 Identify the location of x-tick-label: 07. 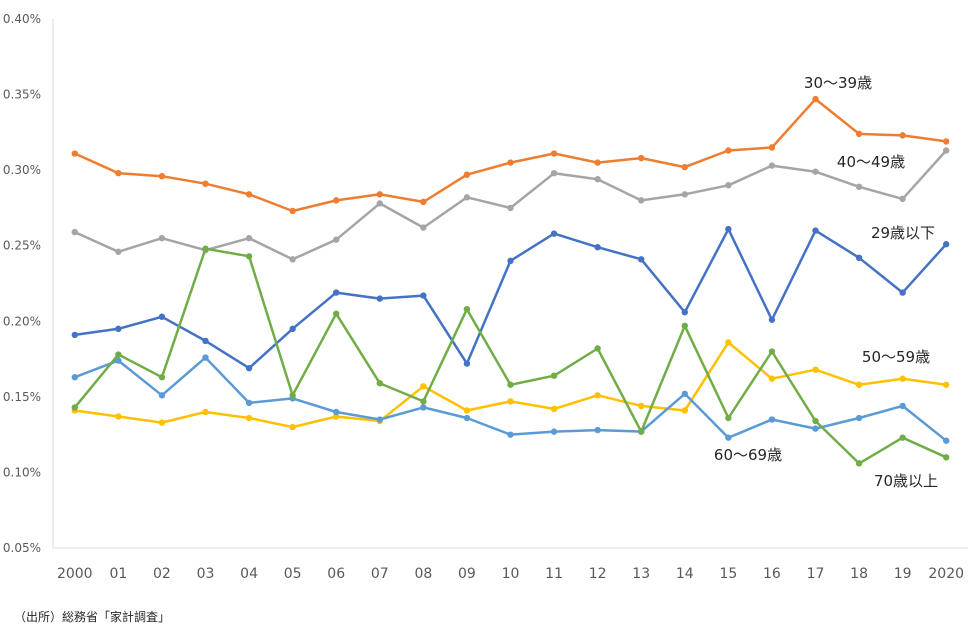
(380, 574).